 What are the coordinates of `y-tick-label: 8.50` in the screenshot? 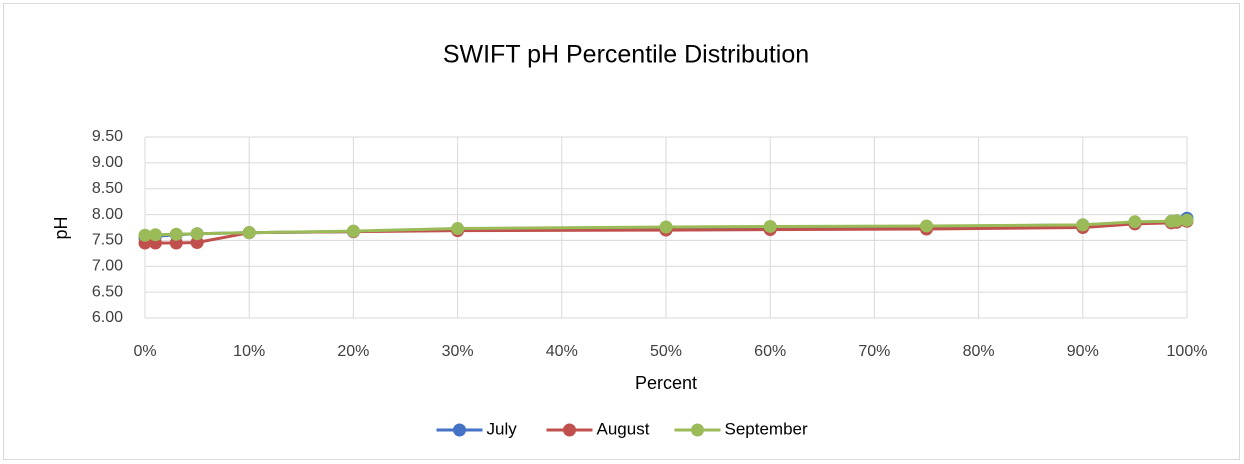 It's located at (107, 188).